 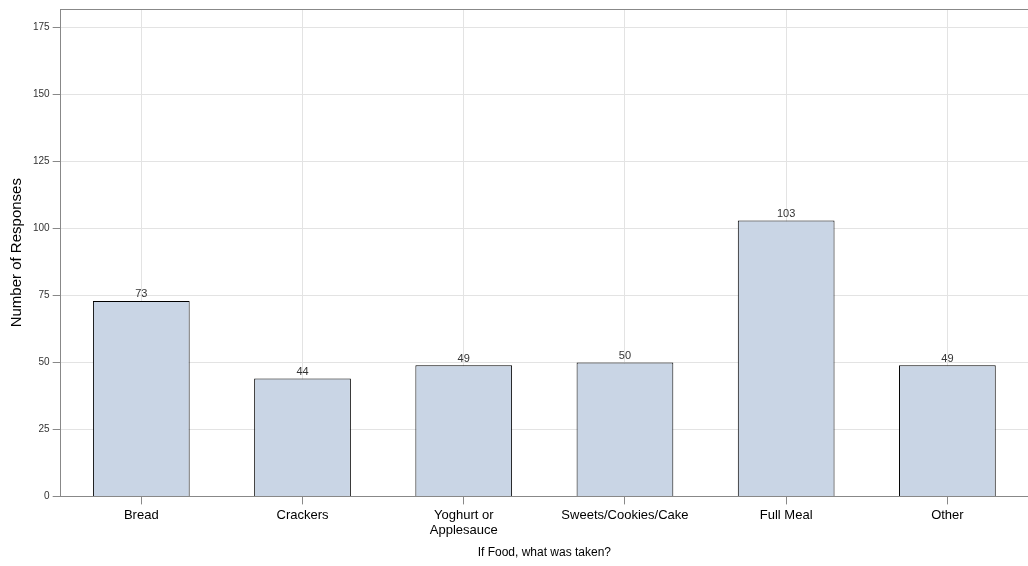 What do you see at coordinates (141, 514) in the screenshot?
I see `x-tick-label: Bread` at bounding box center [141, 514].